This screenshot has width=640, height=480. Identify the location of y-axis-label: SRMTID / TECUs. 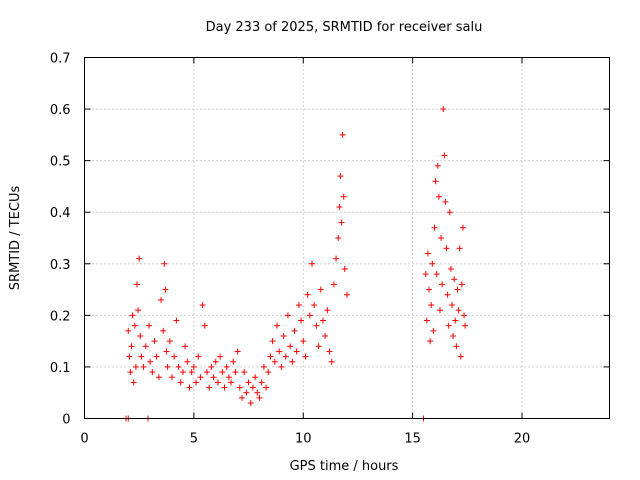
(15, 238).